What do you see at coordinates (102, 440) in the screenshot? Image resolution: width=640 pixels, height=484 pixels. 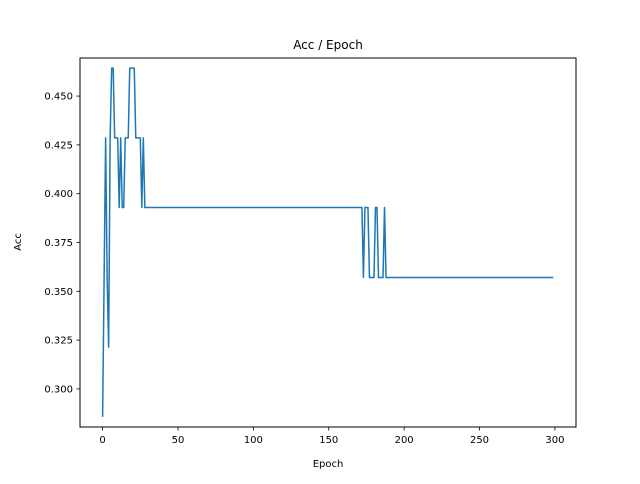 I see `x-tick-label: 0` at bounding box center [102, 440].